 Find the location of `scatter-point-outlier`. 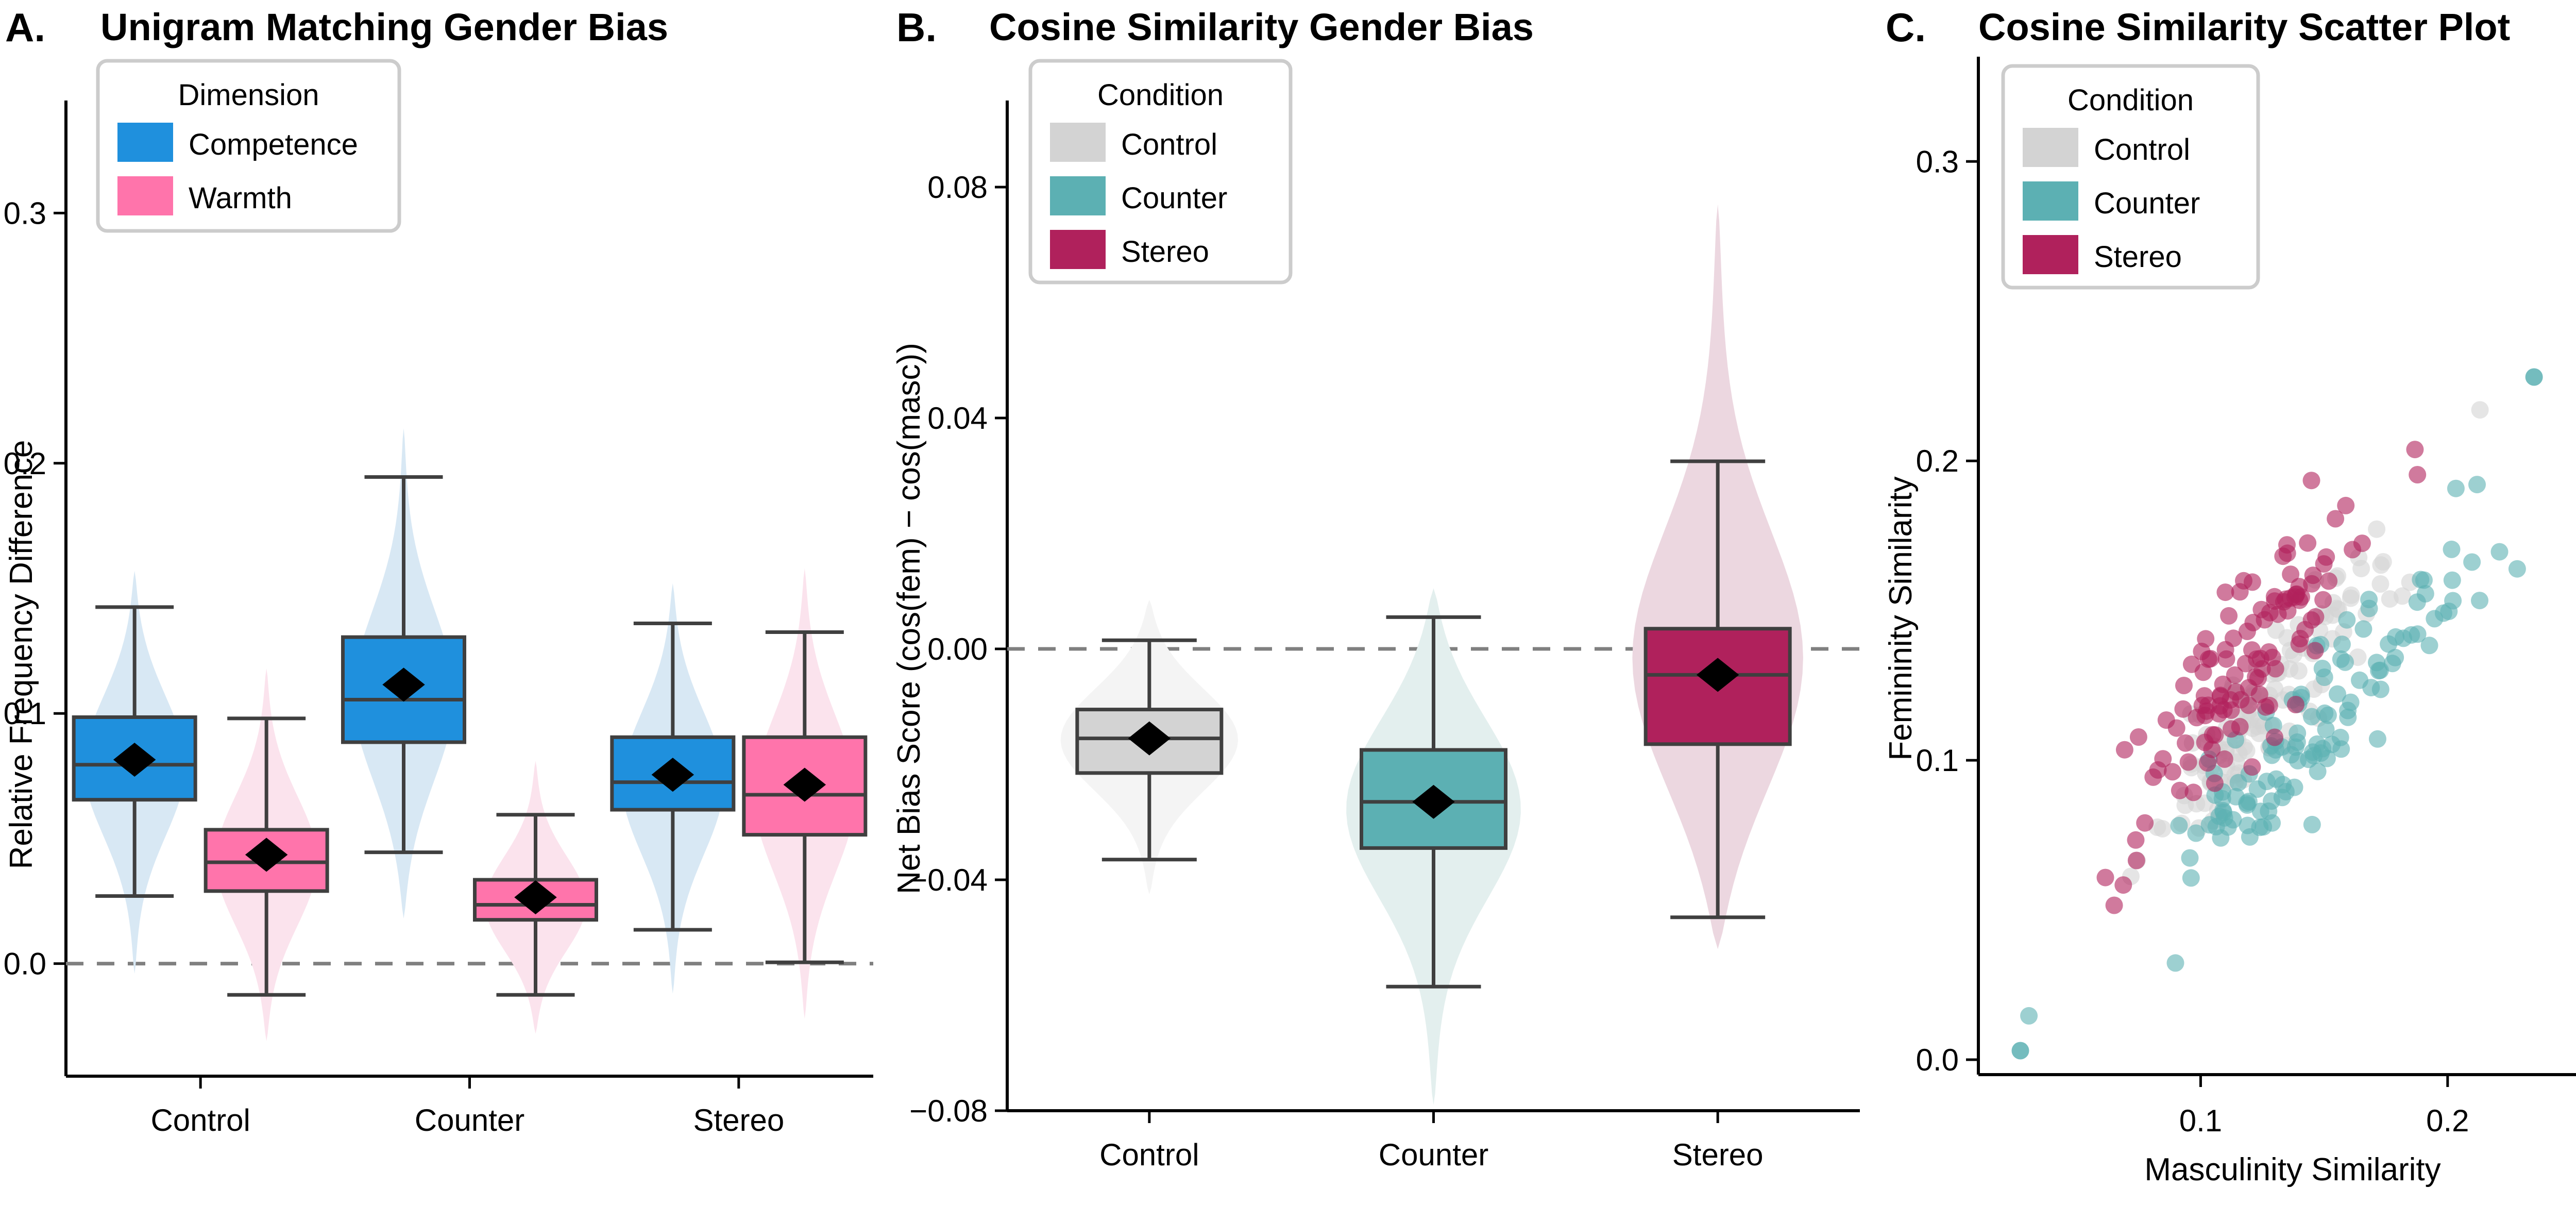

scatter-point-outlier is located at coordinates (2534, 377).